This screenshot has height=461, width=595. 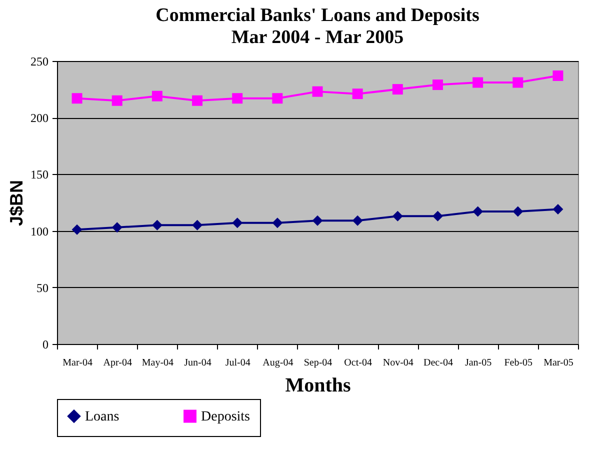 I want to click on y-tick-label: 250, so click(x=39, y=61).